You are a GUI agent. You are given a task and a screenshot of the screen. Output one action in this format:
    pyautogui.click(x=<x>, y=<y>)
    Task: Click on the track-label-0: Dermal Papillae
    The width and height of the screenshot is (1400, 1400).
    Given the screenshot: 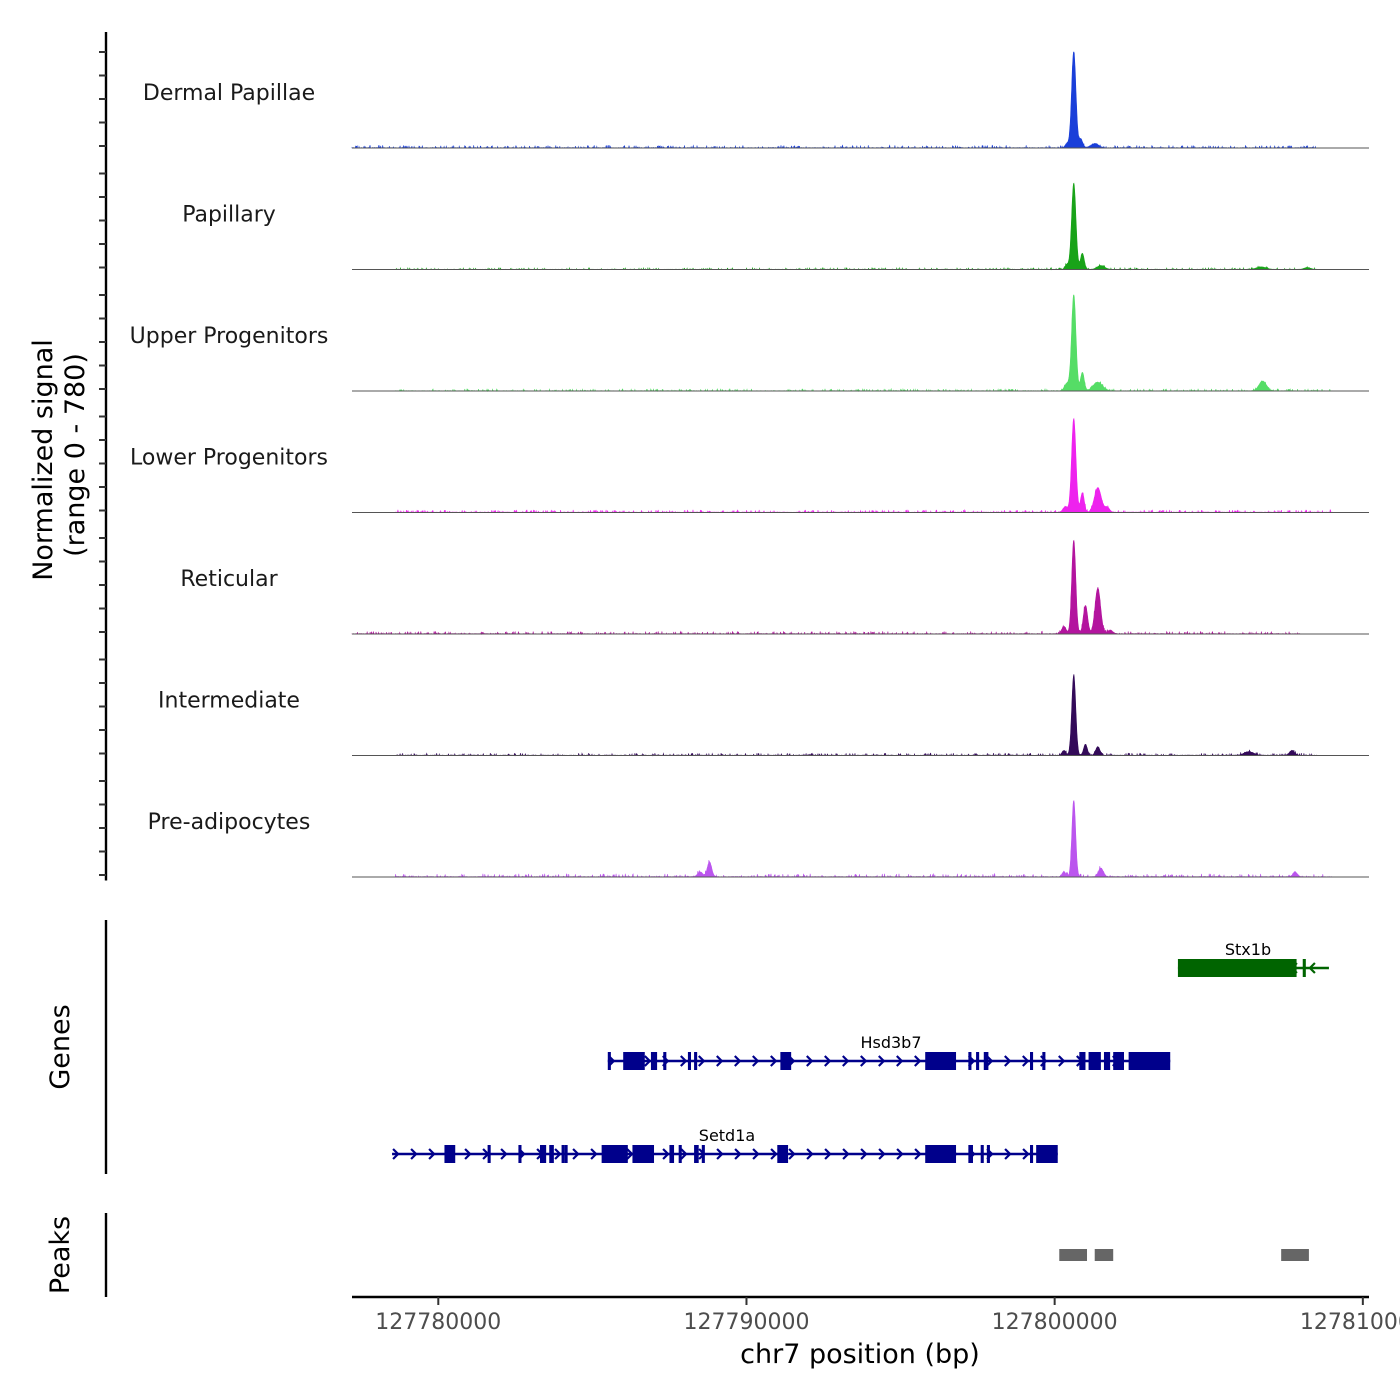 What is the action you would take?
    pyautogui.click(x=229, y=93)
    